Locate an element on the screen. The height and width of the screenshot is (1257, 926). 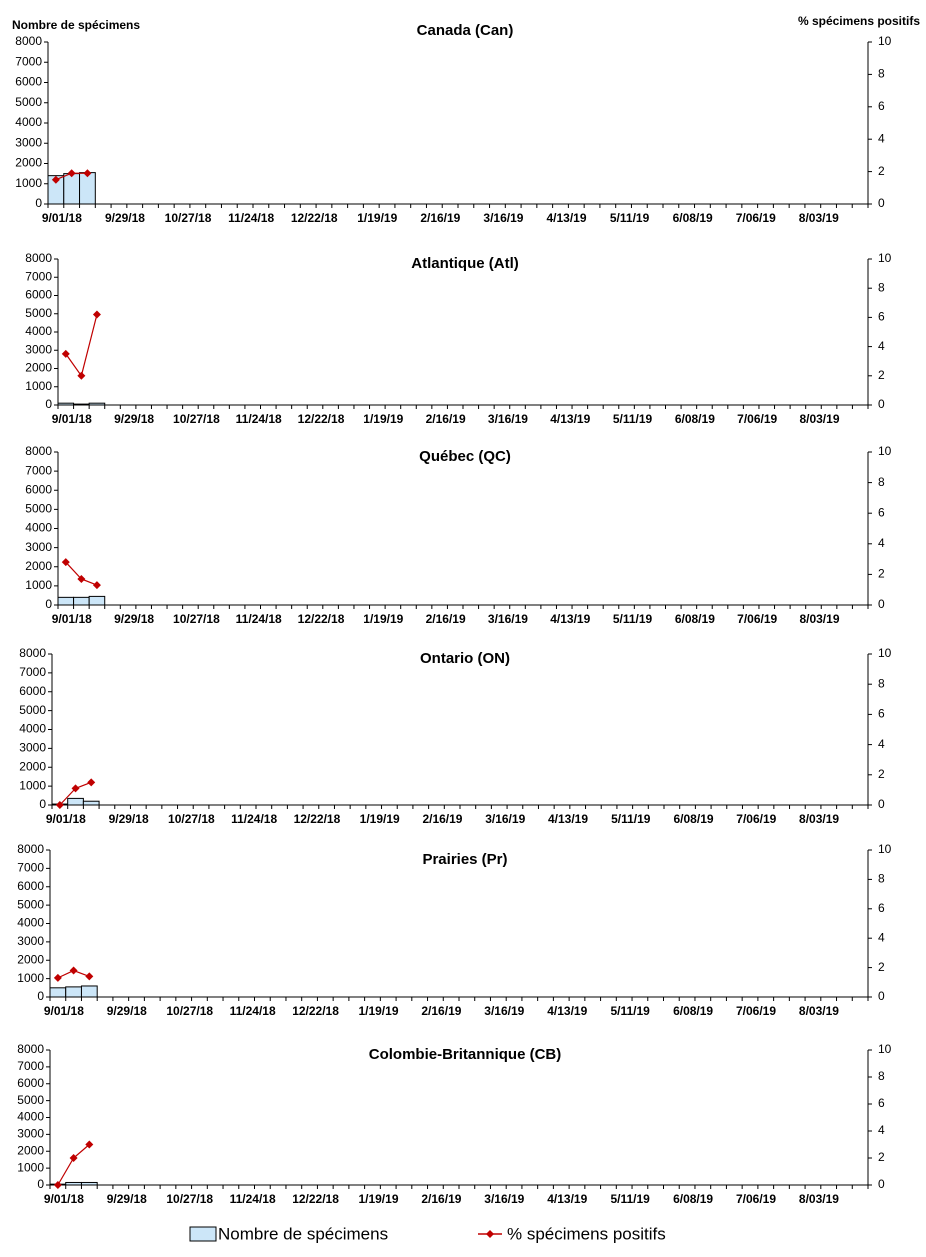
y2-axis-label: % spécimens positifs is located at coordinates (859, 21).